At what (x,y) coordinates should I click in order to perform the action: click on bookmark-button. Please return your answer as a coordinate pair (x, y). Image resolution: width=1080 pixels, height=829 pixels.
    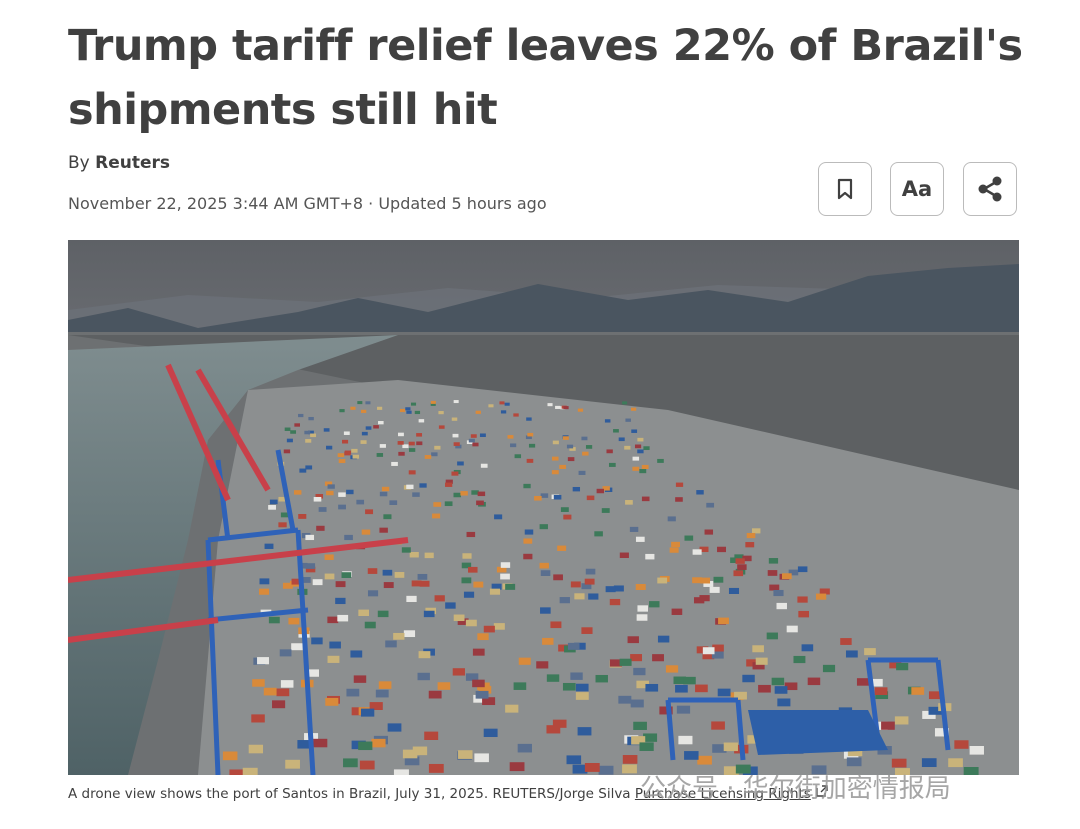
    Looking at the image, I should click on (845, 189).